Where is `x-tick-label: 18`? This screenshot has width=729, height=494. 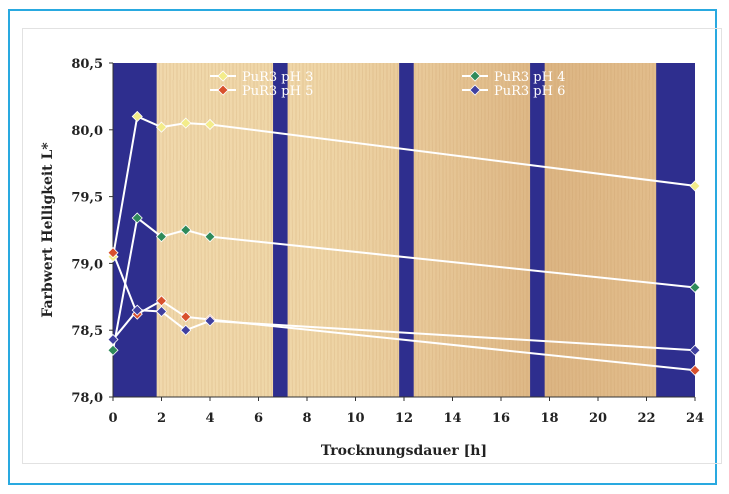 x-tick-label: 18 is located at coordinates (549, 418).